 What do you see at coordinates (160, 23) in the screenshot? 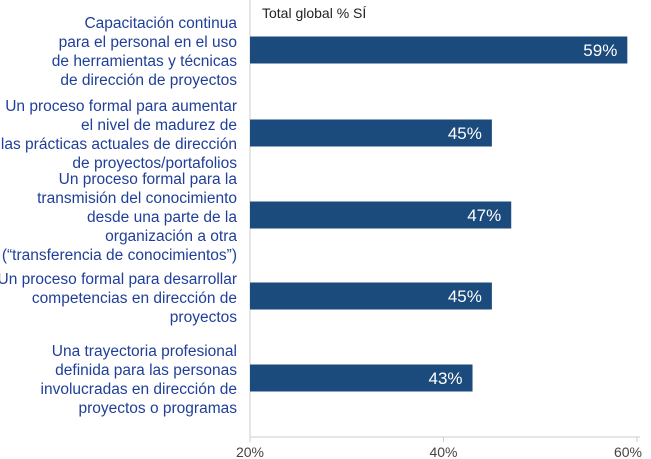
I see `category-label-line: Capacitación continua` at bounding box center [160, 23].